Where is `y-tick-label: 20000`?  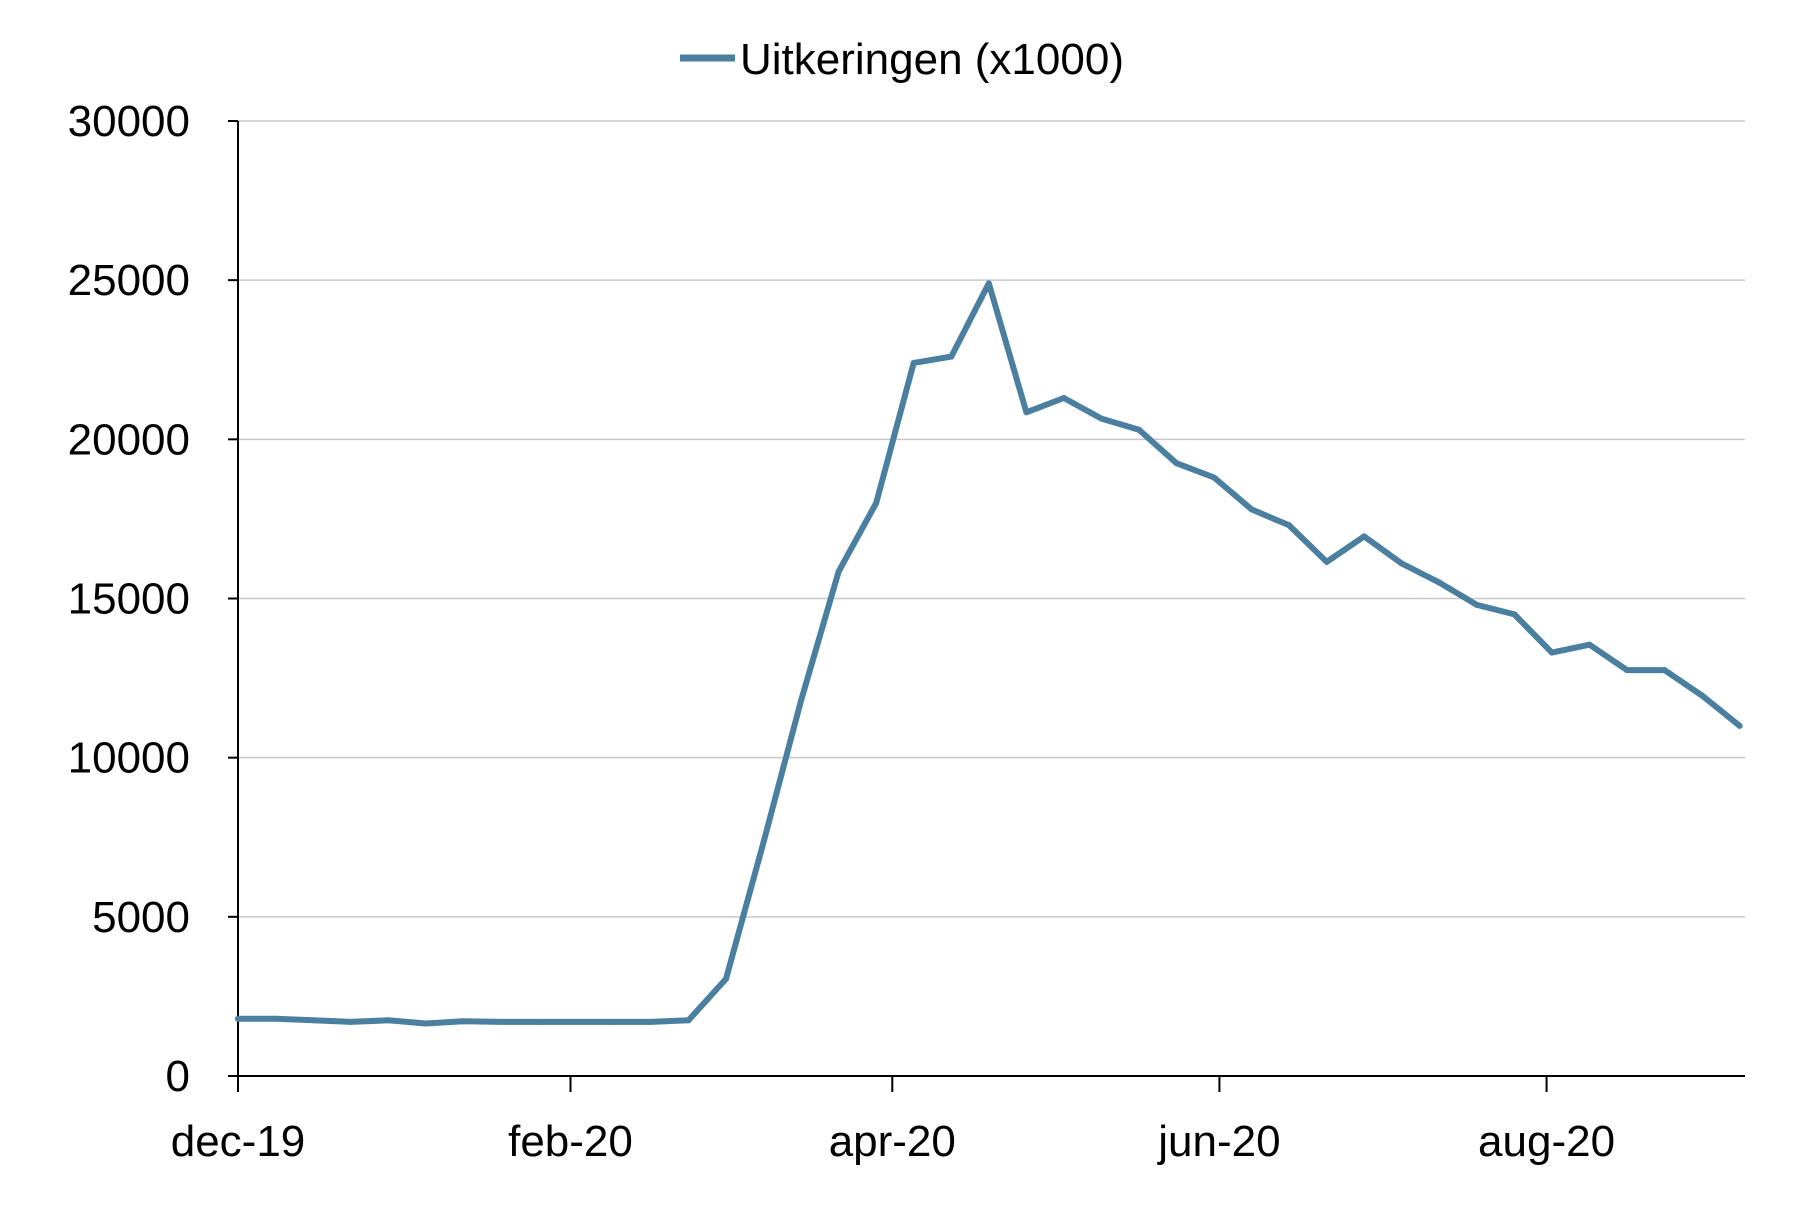 y-tick-label: 20000 is located at coordinates (129, 439).